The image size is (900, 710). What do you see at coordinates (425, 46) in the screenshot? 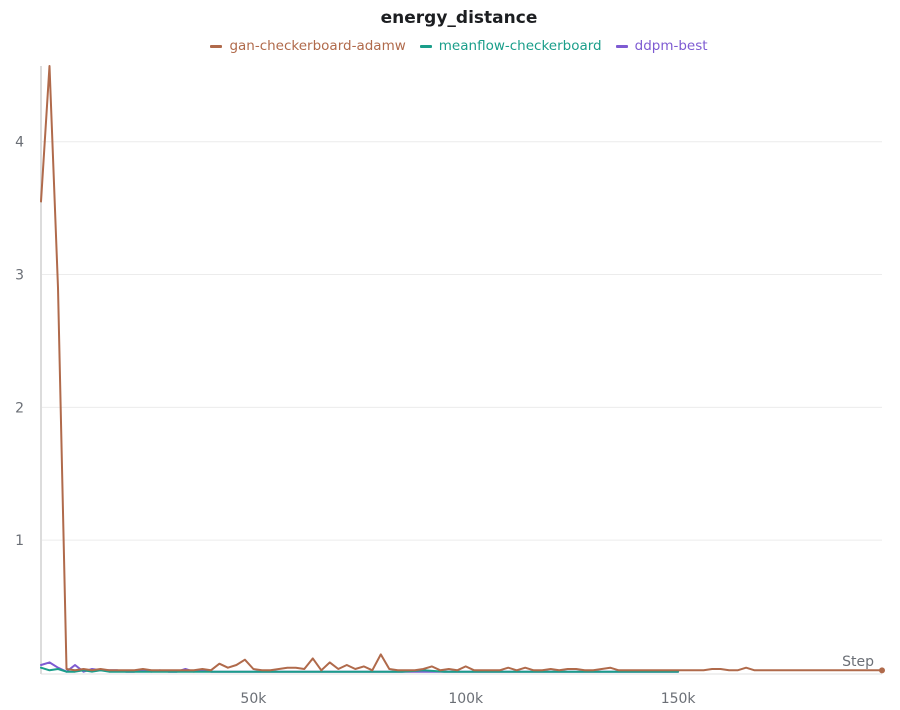
I see `legend-swatch-meanflow` at bounding box center [425, 46].